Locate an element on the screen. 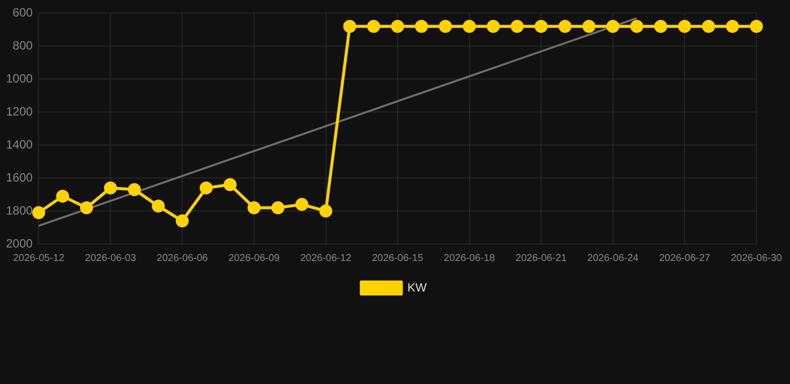 This screenshot has height=384, width=790. x-tick-label: 2026-05-12 is located at coordinates (39, 258).